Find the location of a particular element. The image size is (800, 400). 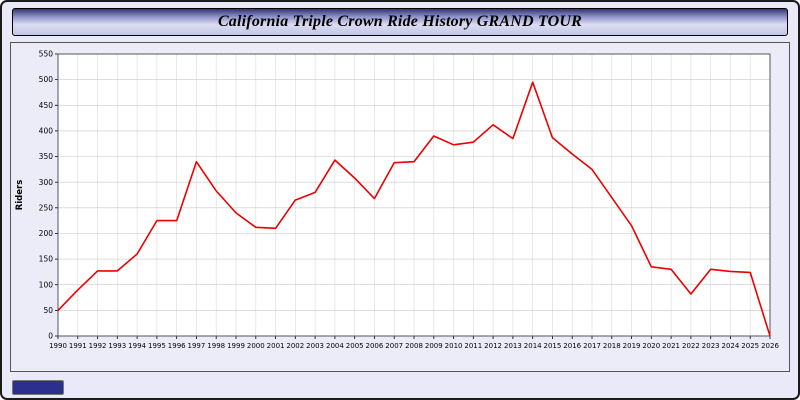

svg-text: 1995 is located at coordinates (157, 346).